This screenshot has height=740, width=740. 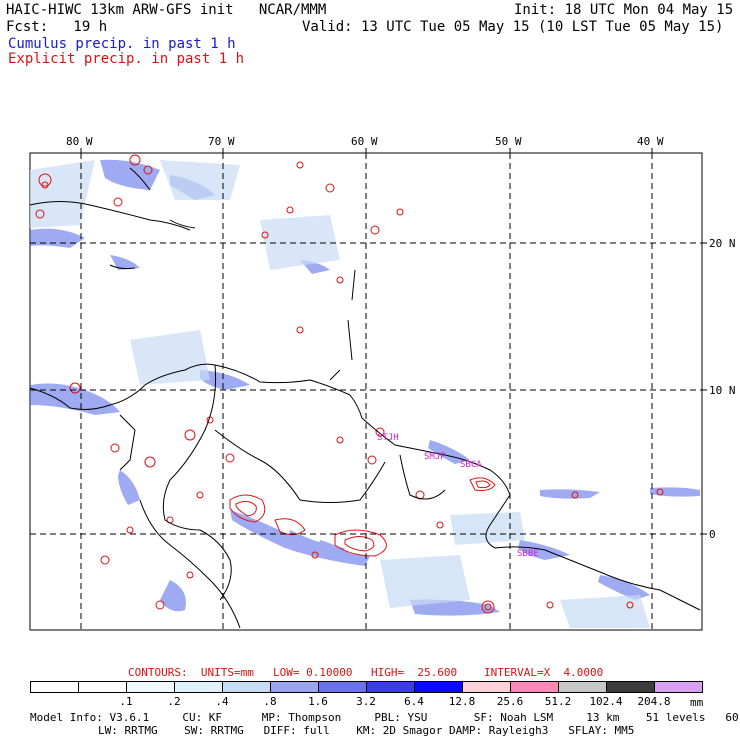 What do you see at coordinates (79, 141) in the screenshot?
I see `lon-label-80w: 80 W` at bounding box center [79, 141].